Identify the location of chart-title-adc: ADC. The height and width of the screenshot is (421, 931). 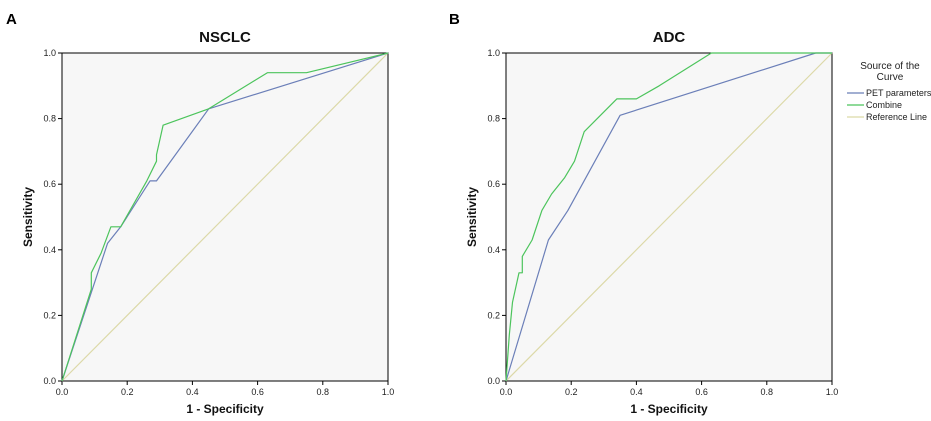
(669, 37).